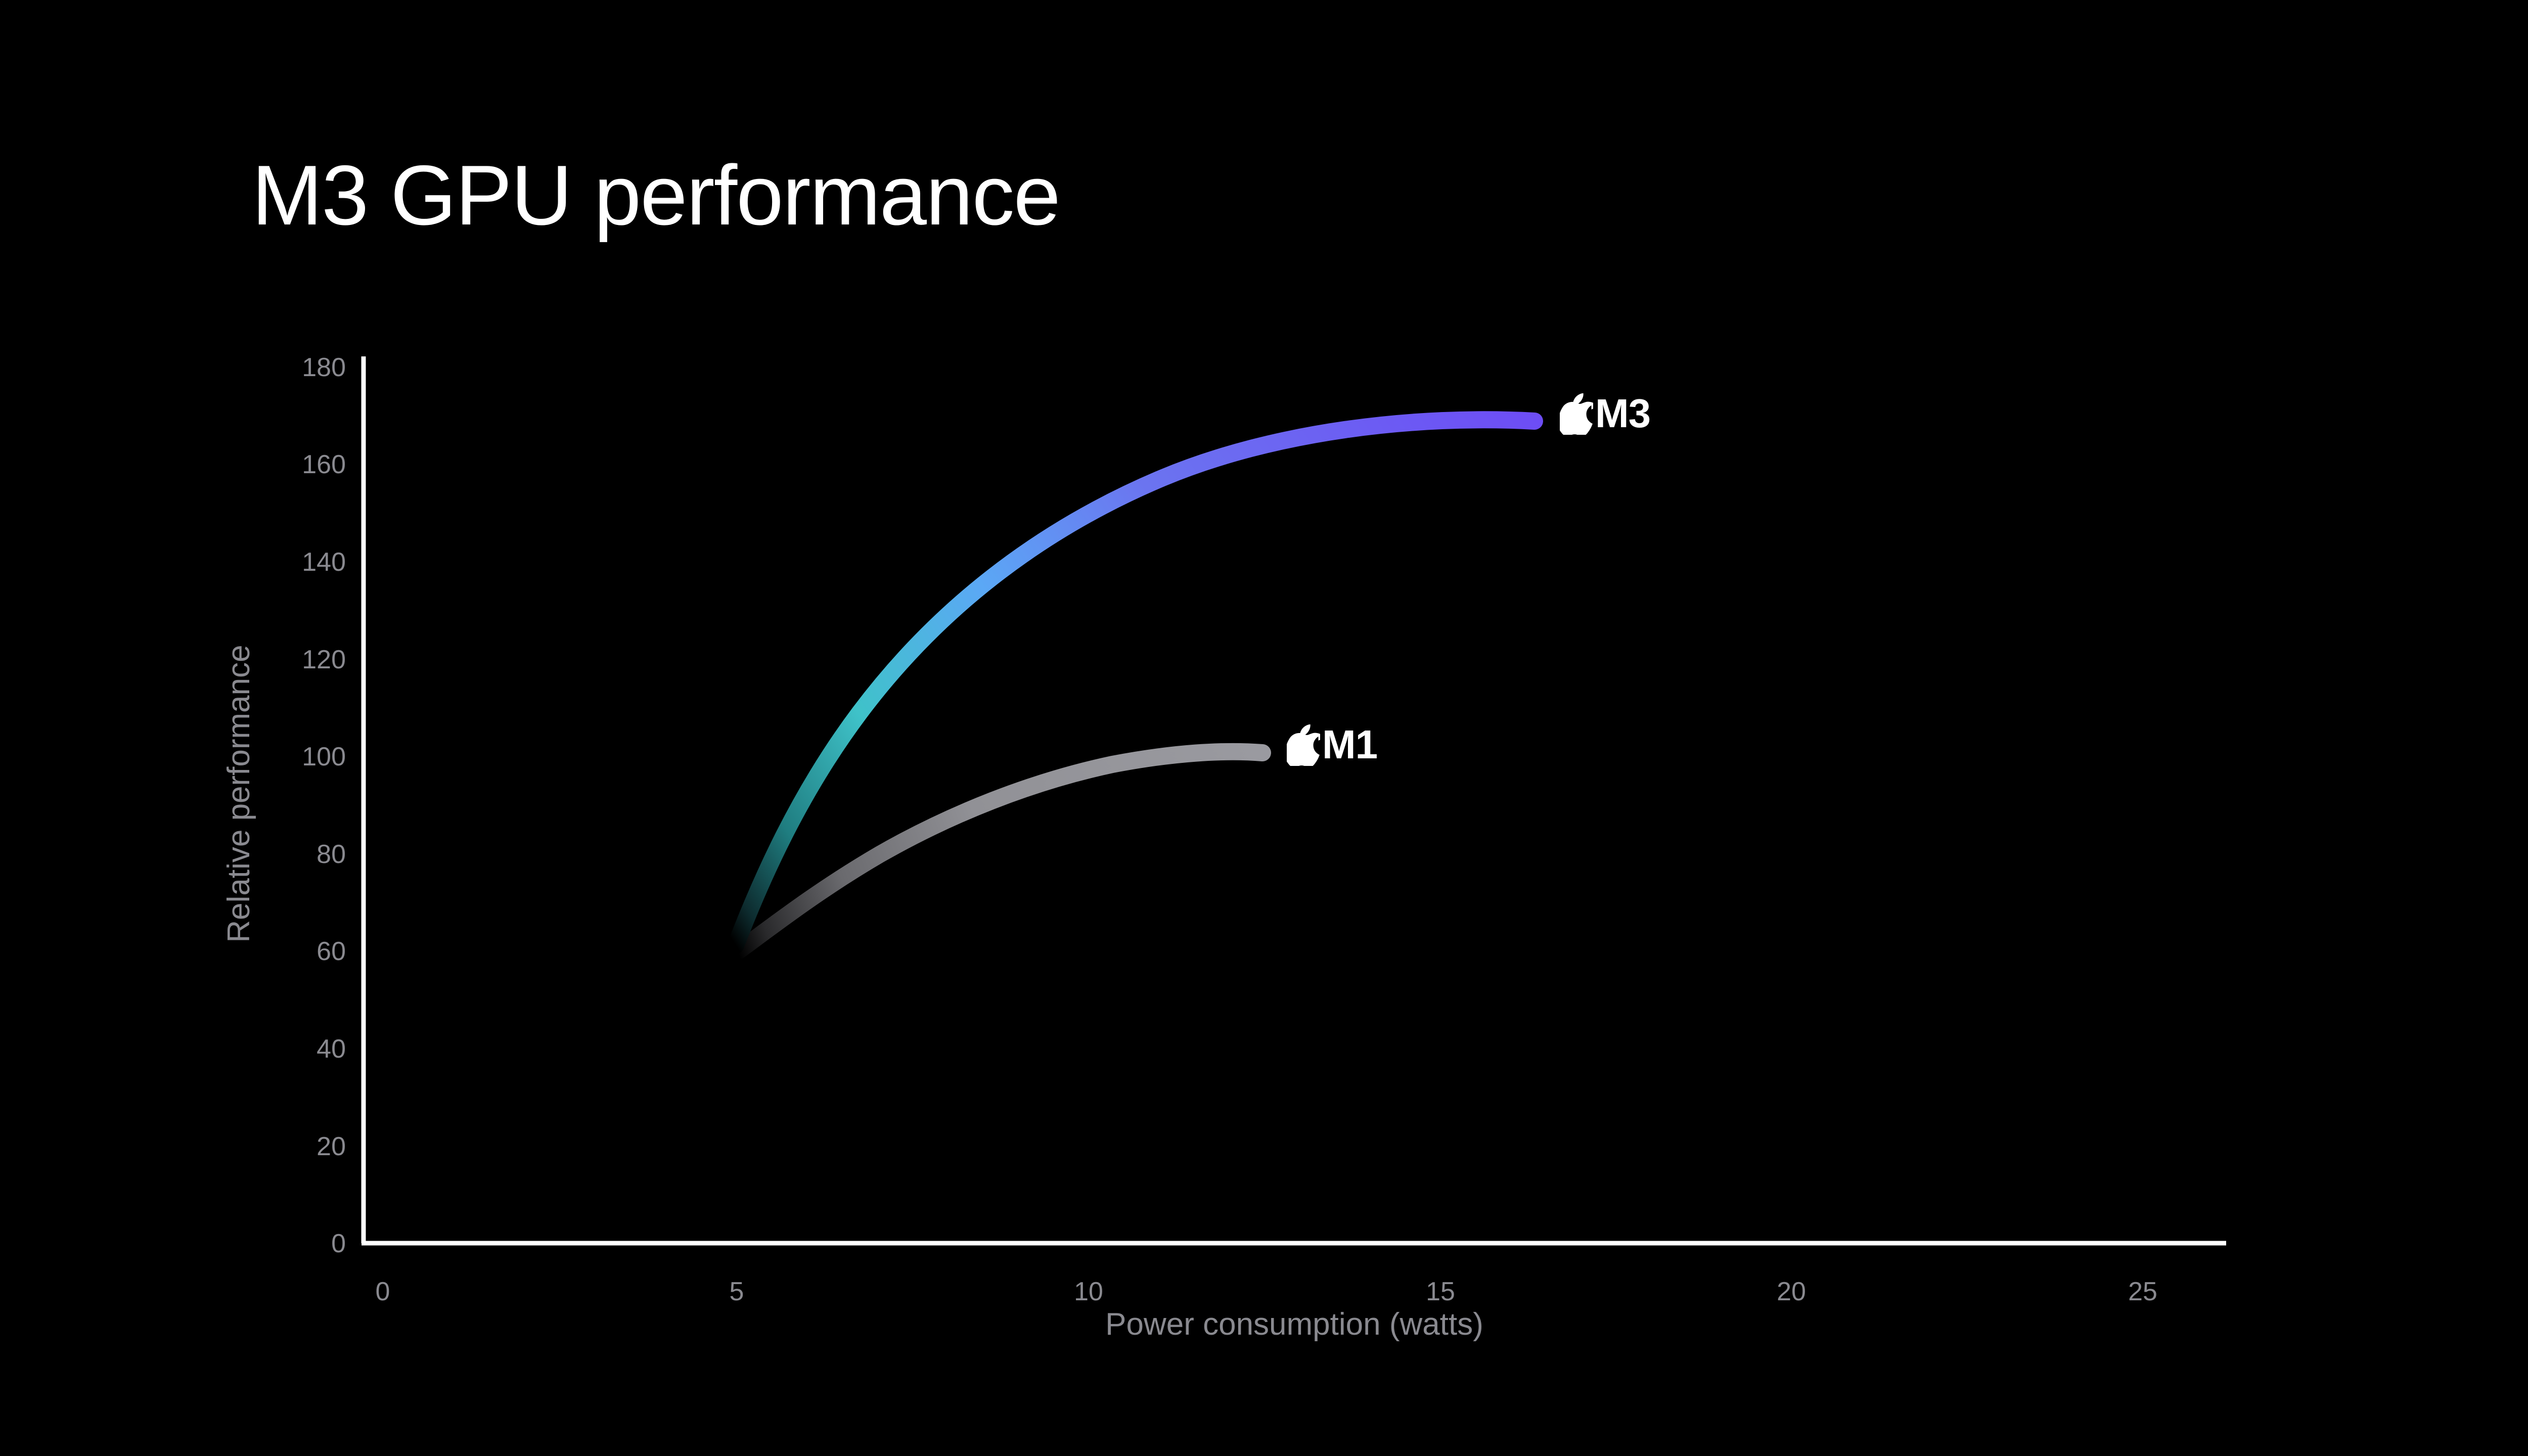  What do you see at coordinates (324, 562) in the screenshot?
I see `y-tick-label: 140` at bounding box center [324, 562].